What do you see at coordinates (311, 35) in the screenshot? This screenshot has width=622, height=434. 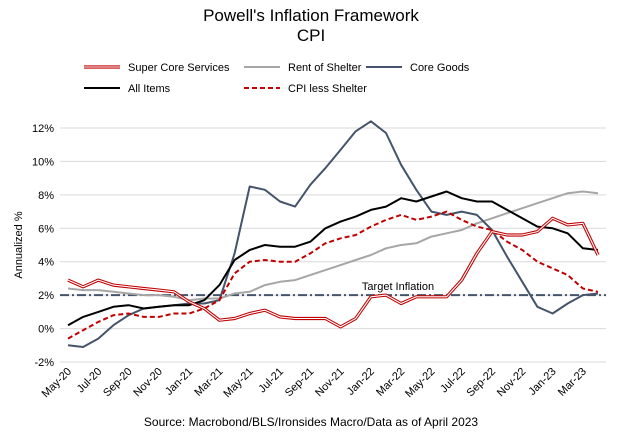 I see `chart-subtitle: CPI` at bounding box center [311, 35].